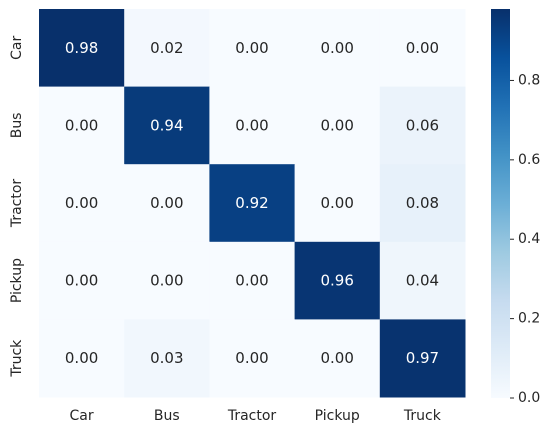 Image resolution: width=550 pixels, height=432 pixels. I want to click on x-tick-label-bus: Bus, so click(167, 416).